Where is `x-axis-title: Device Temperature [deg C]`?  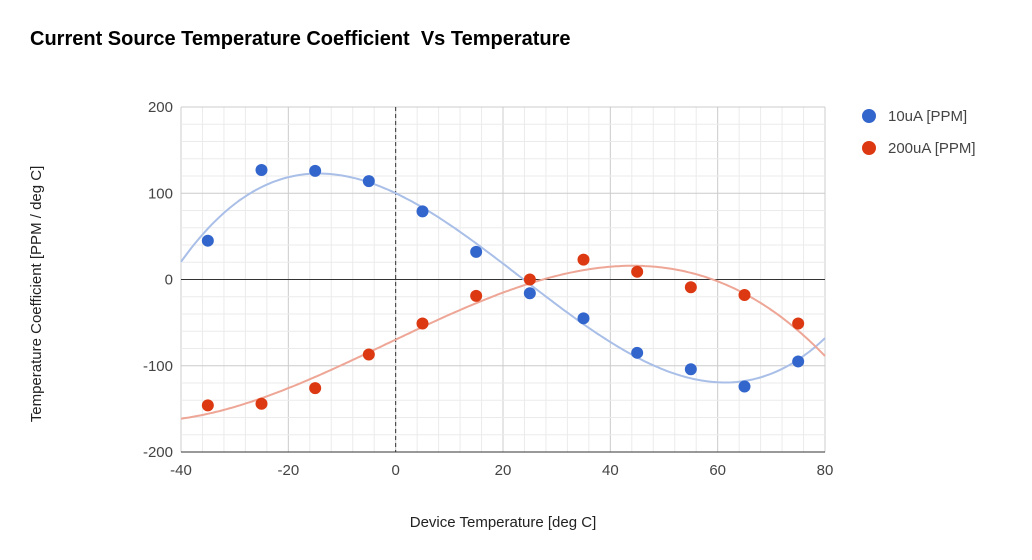
x-axis-title: Device Temperature [deg C] is located at coordinates (503, 522).